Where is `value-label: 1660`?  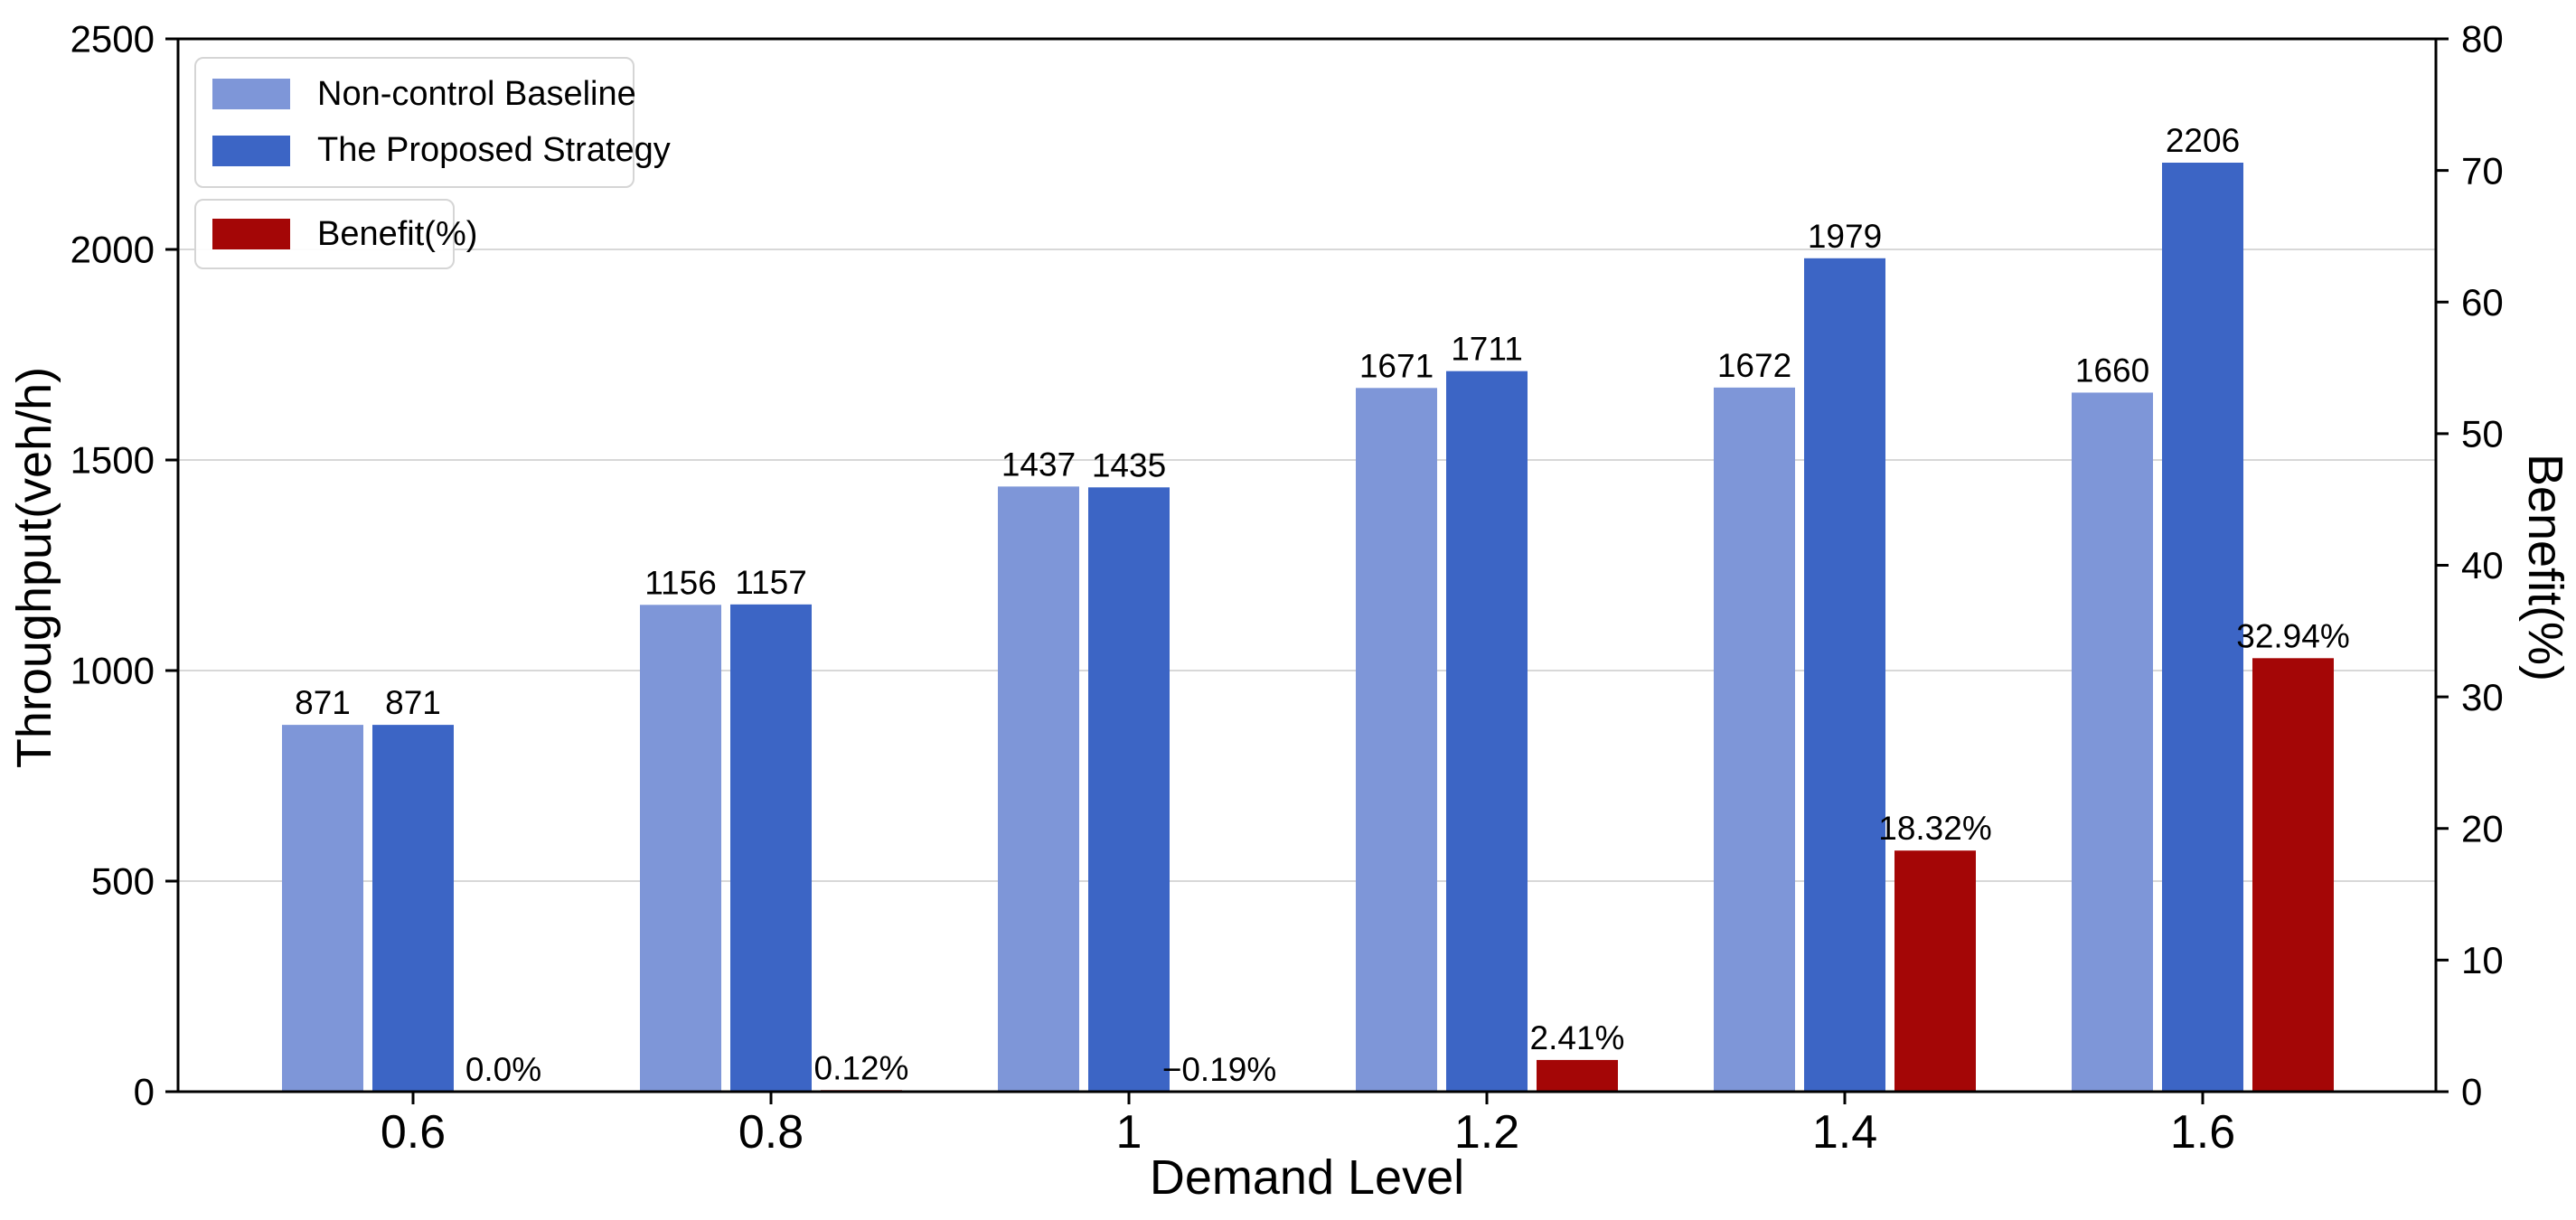
value-label: 1660 is located at coordinates (2112, 370).